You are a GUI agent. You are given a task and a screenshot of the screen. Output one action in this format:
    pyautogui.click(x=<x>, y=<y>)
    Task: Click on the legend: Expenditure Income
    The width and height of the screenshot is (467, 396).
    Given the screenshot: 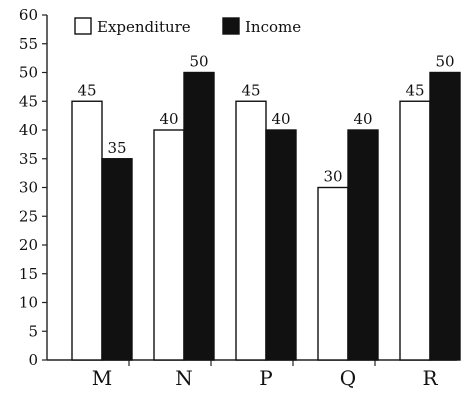 What is the action you would take?
    pyautogui.click(x=187, y=26)
    